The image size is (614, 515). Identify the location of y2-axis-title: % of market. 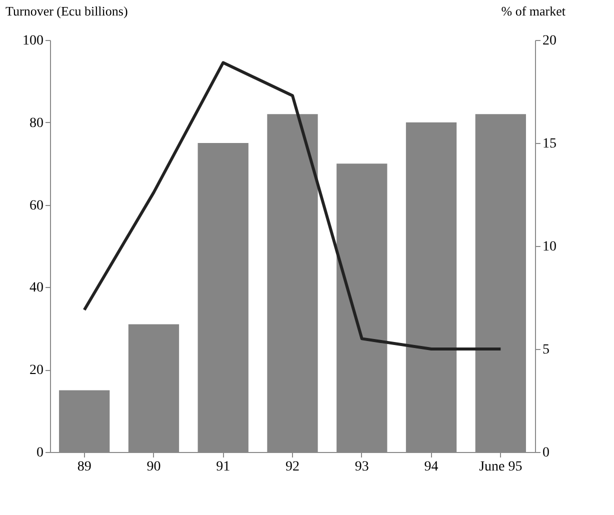
(533, 11).